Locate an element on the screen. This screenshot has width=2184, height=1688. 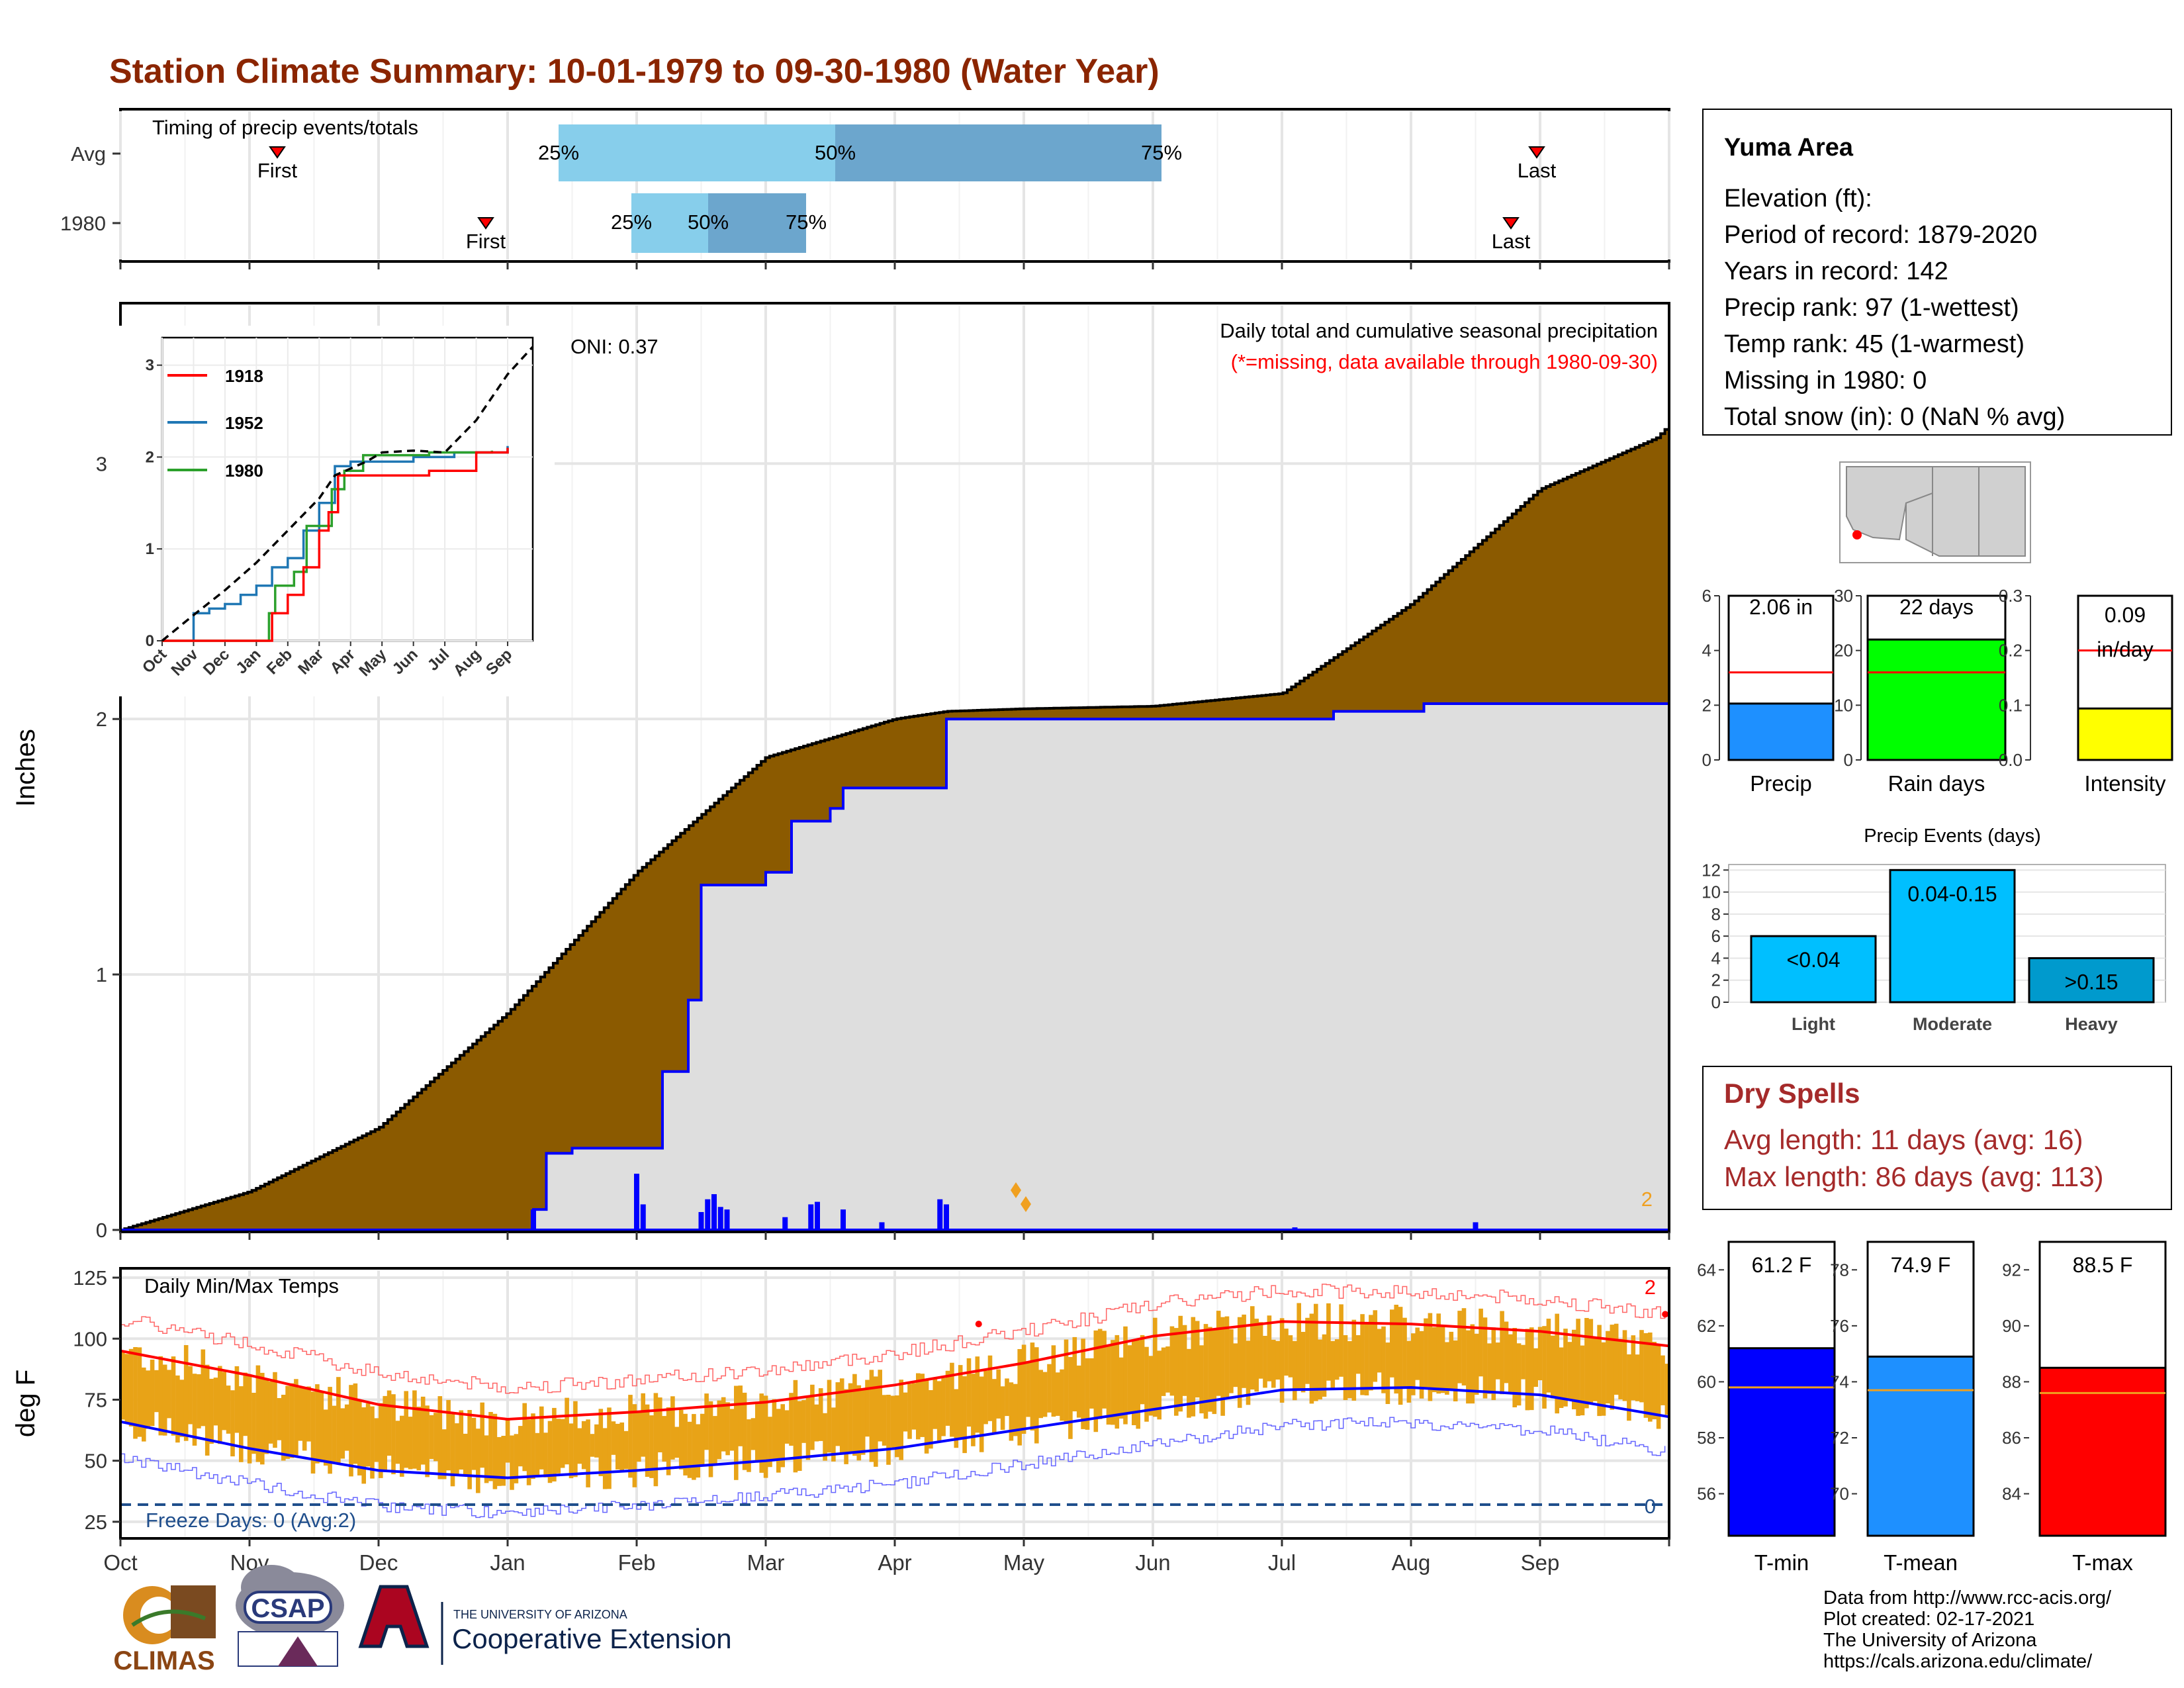
temp-ytick-label: 100 is located at coordinates (90, 1338).